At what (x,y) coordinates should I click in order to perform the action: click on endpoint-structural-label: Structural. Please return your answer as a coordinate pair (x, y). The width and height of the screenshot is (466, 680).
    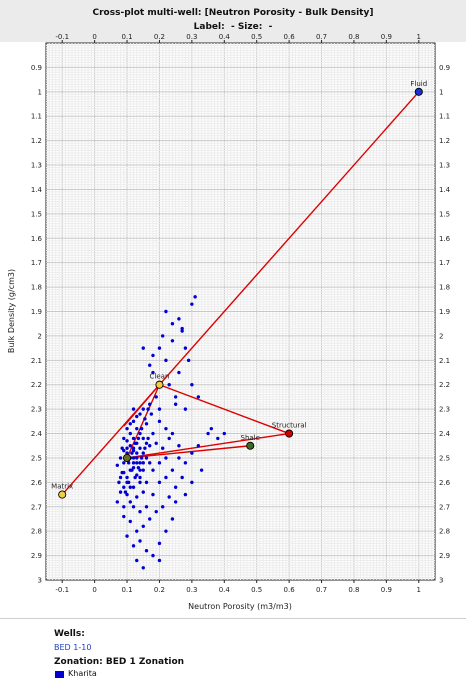
    Looking at the image, I should click on (289, 426).